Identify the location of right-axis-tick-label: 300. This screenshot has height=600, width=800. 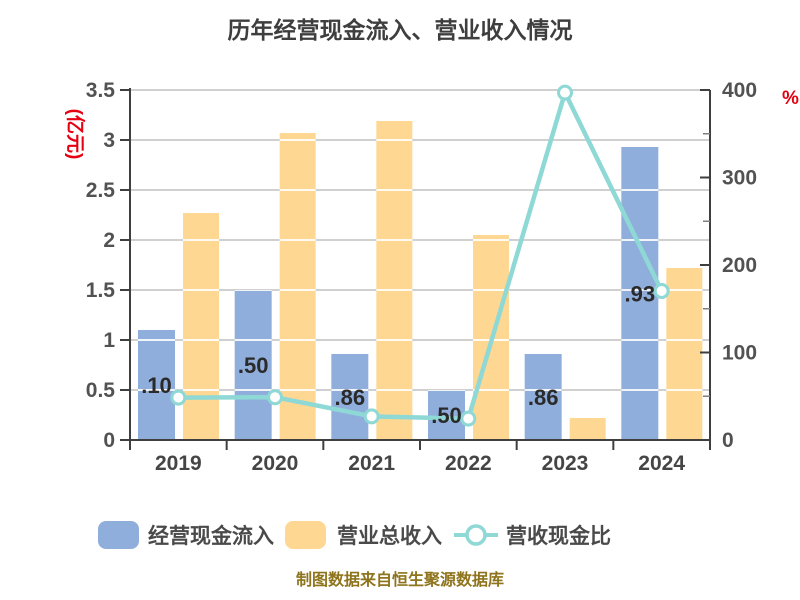
(739, 178).